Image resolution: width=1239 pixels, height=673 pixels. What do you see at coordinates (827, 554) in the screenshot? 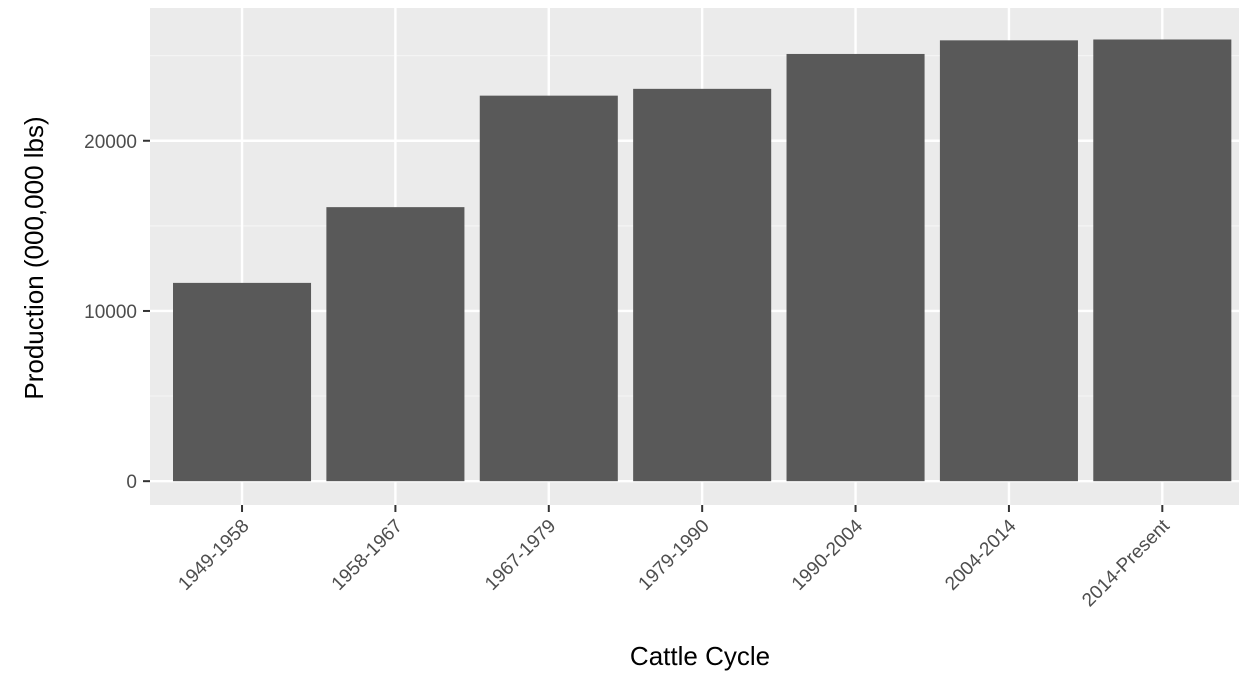
I see `x-tick-label: 1990-2004` at bounding box center [827, 554].